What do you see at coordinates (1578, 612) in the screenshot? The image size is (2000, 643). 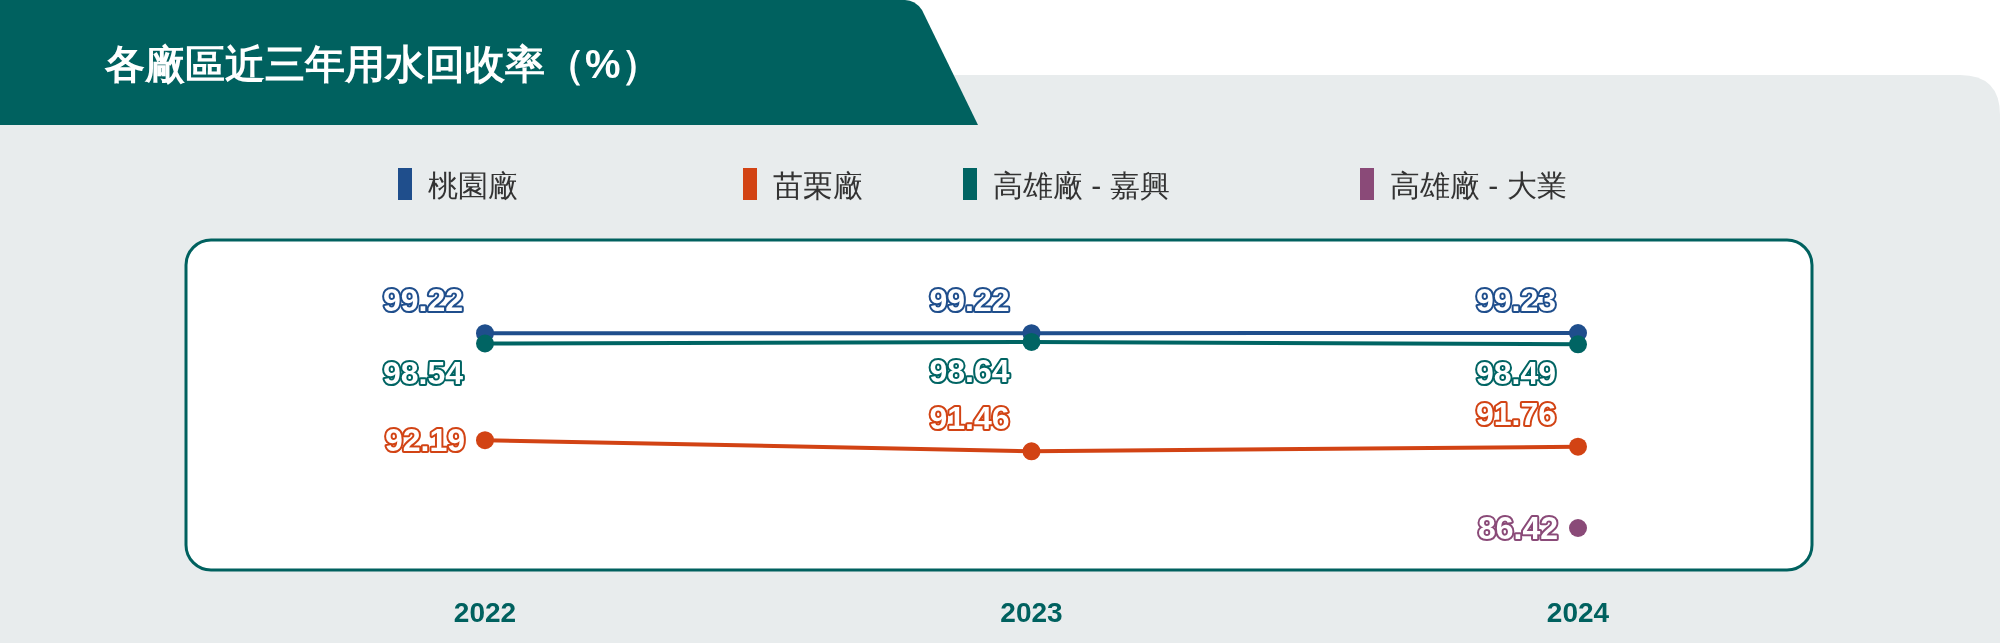 I see `x-tick-label: 2024` at bounding box center [1578, 612].